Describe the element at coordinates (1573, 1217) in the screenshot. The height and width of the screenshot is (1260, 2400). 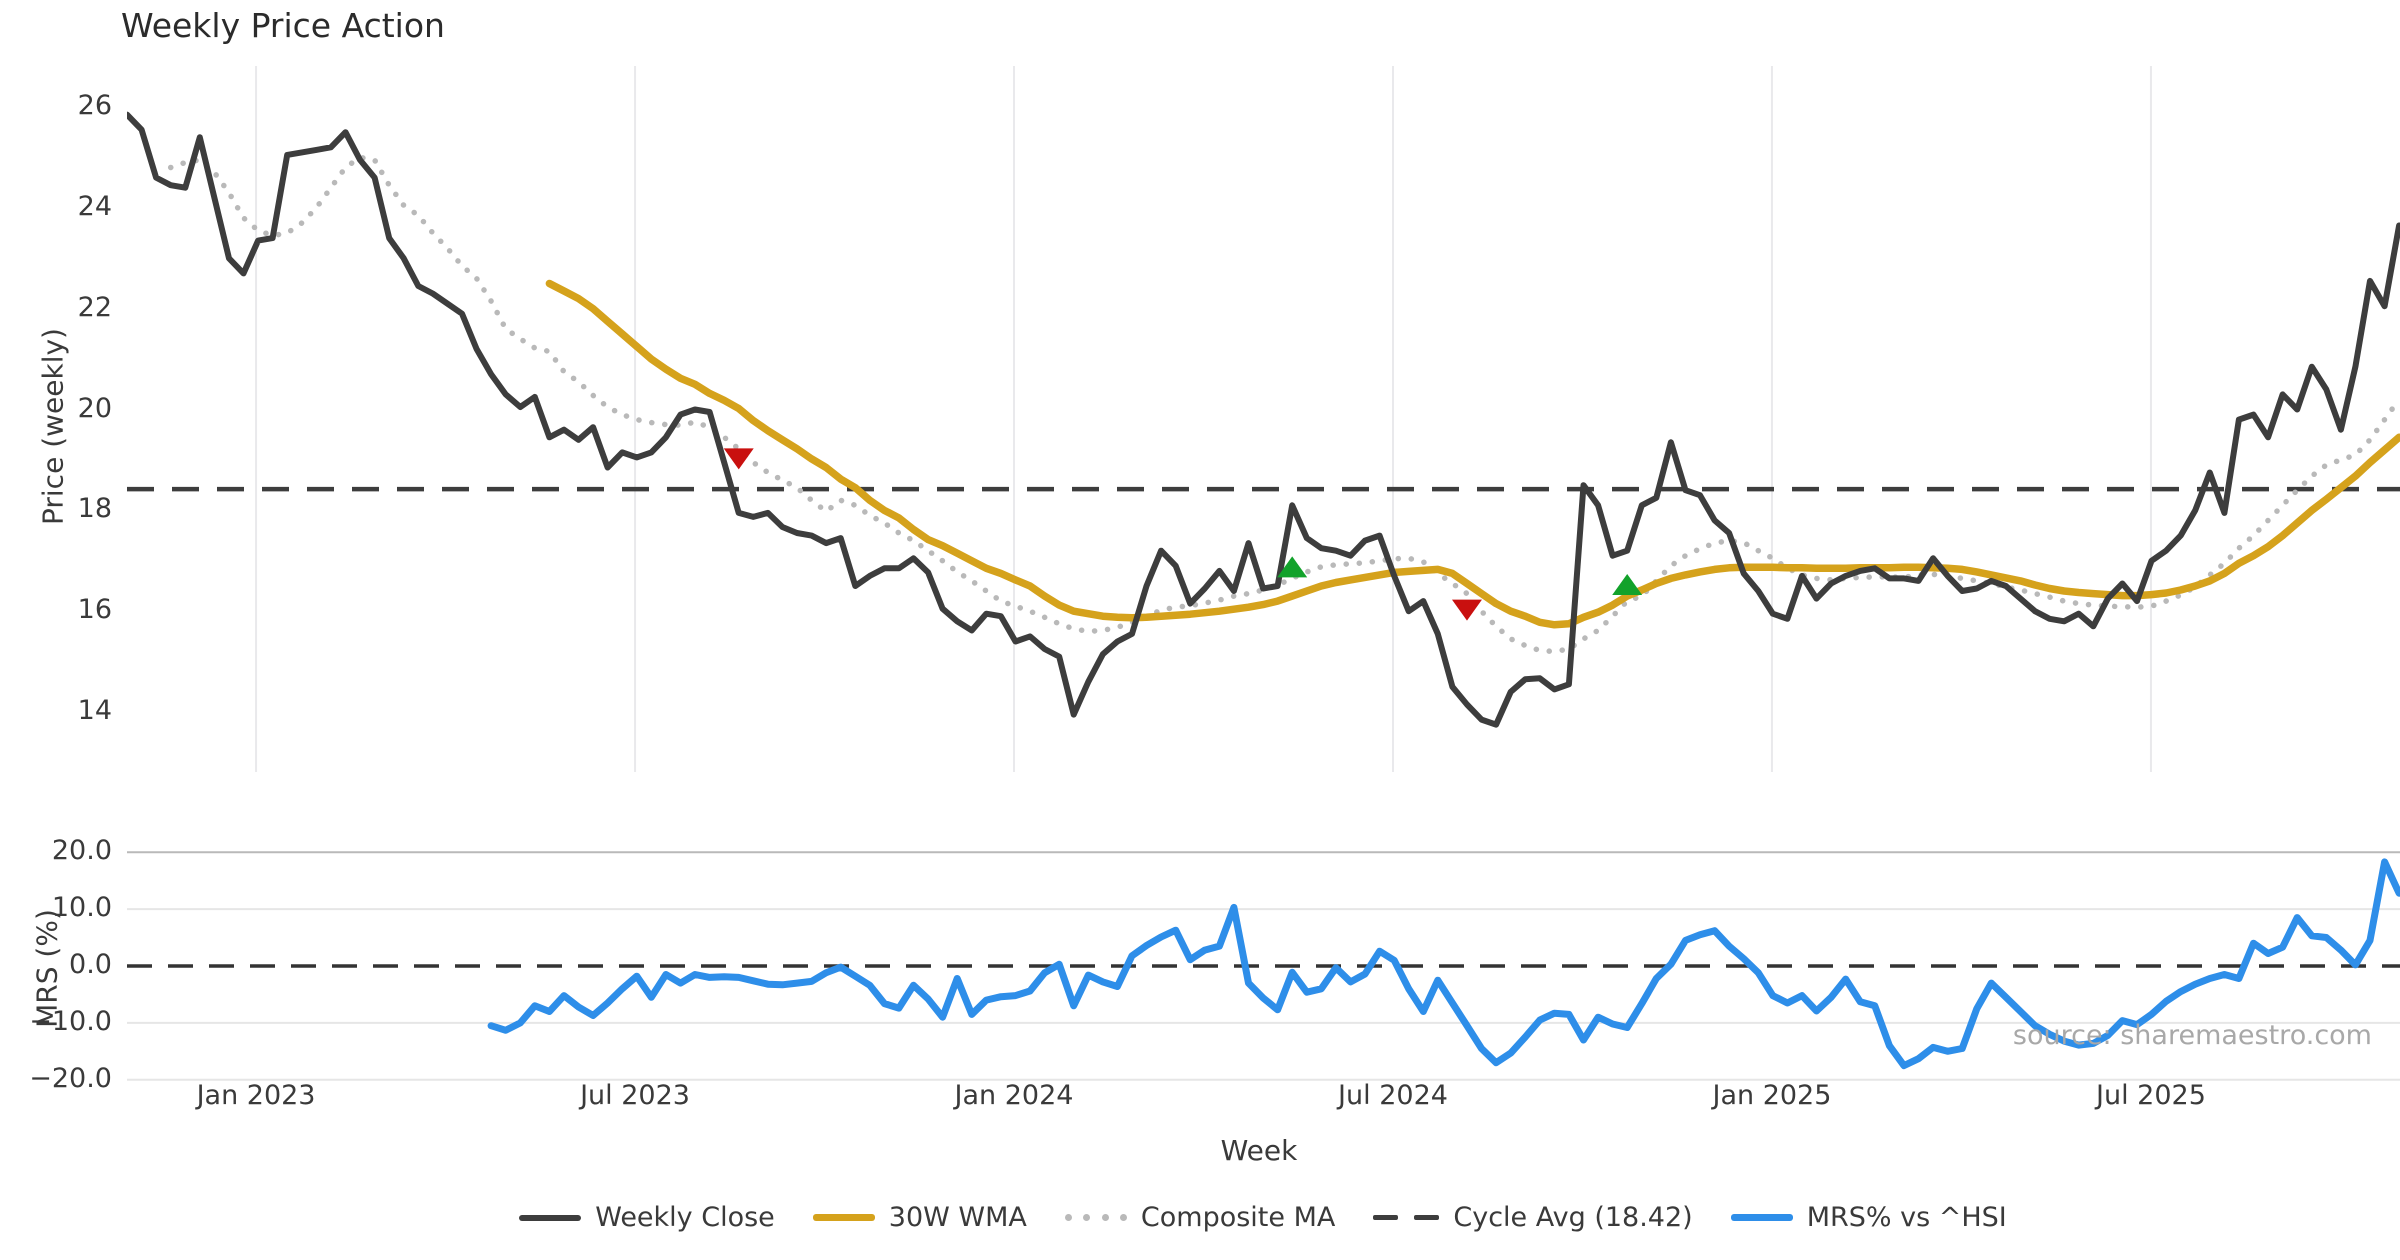
I see `legend-label: Cycle Avg (18.42)` at that location.